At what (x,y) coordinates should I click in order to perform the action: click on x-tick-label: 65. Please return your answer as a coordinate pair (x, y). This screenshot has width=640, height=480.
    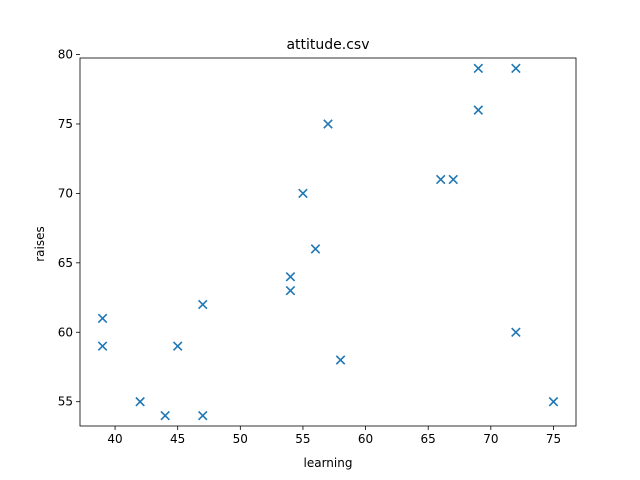
    Looking at the image, I should click on (428, 439).